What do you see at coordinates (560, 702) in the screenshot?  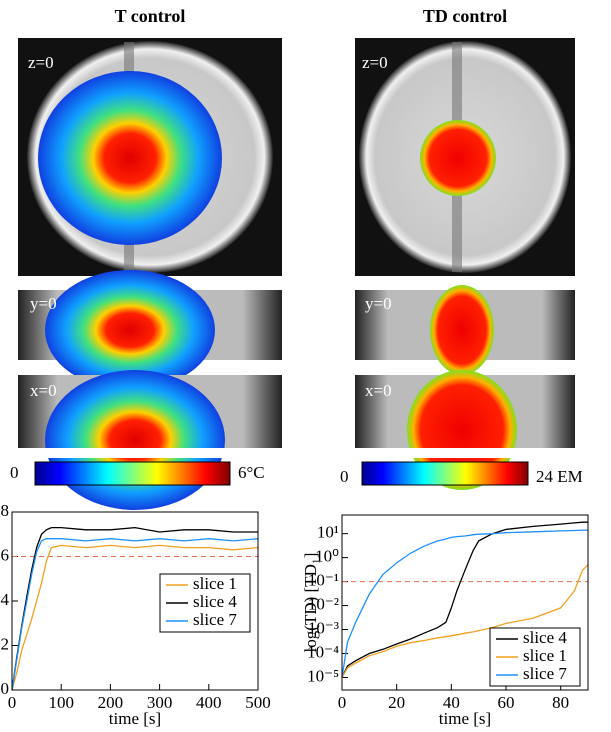 I see `x-tick-label: 80` at bounding box center [560, 702].